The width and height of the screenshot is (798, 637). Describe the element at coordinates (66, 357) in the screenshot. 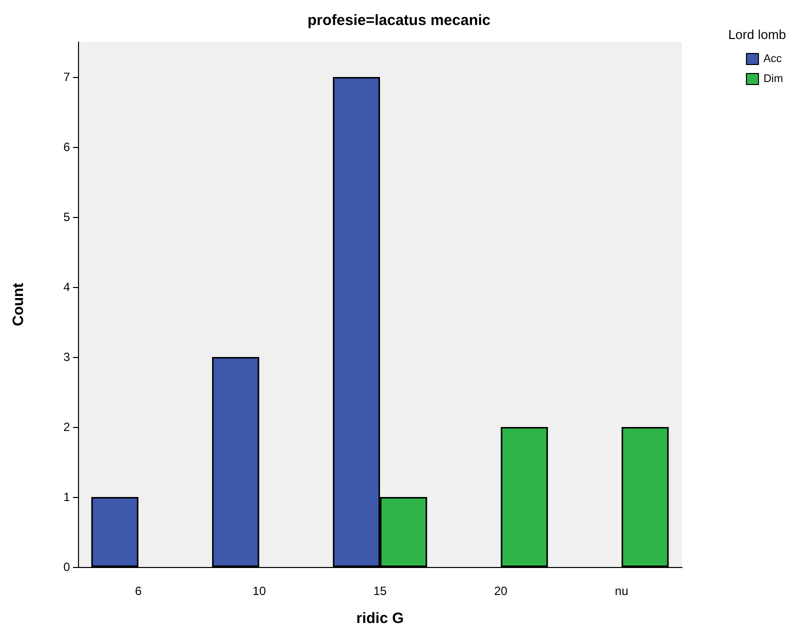

I see `y-tick-label: 3` at that location.